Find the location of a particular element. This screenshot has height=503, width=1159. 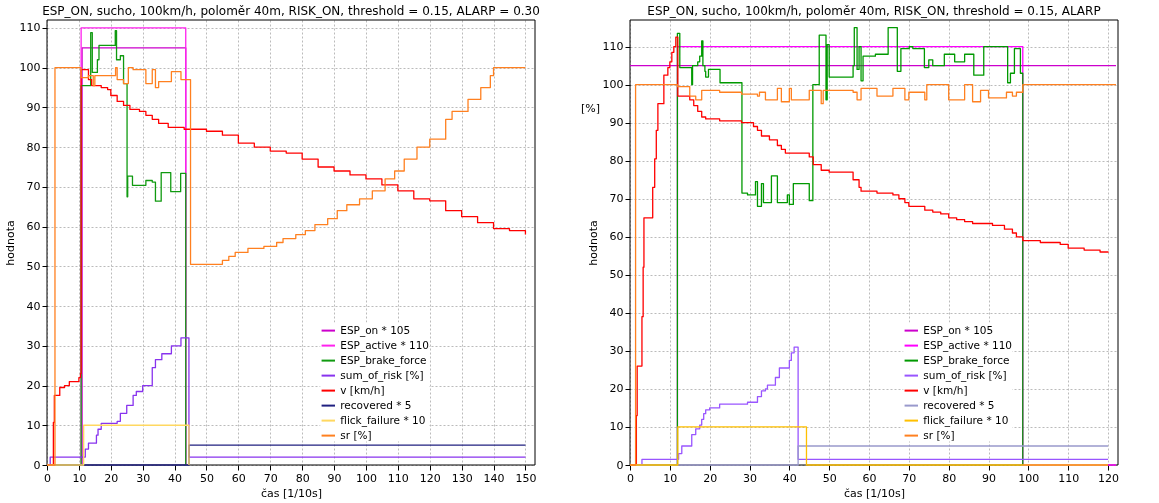

x-tick-label: 150 is located at coordinates (526, 478).